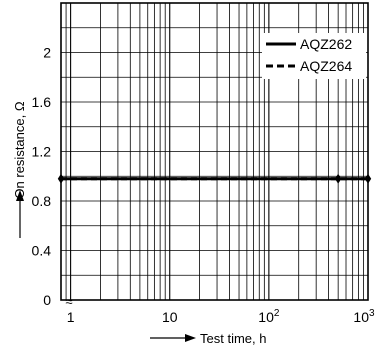 This screenshot has height=354, width=378. I want to click on y-tick-label: 0, so click(47, 300).